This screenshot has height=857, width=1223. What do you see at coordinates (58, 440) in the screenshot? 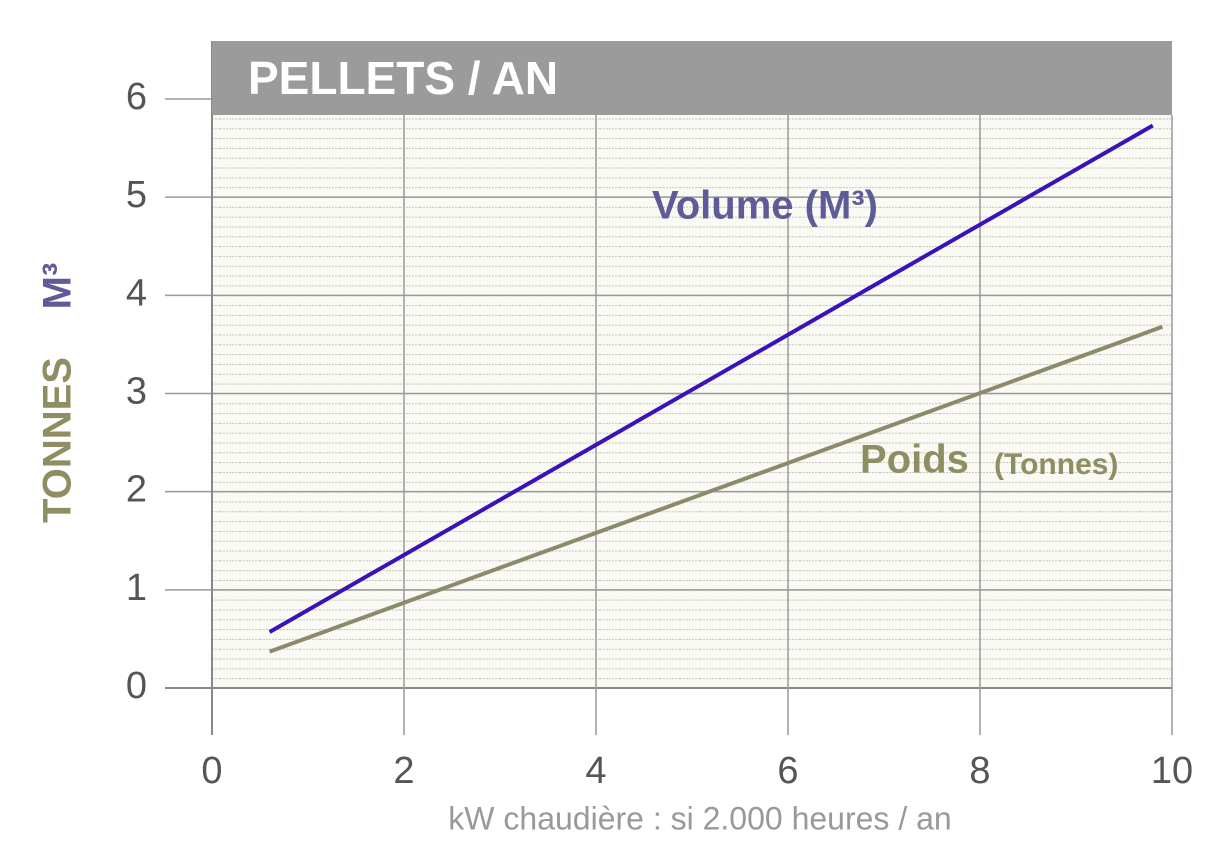
I see `y-axis-label: TONNES` at bounding box center [58, 440].